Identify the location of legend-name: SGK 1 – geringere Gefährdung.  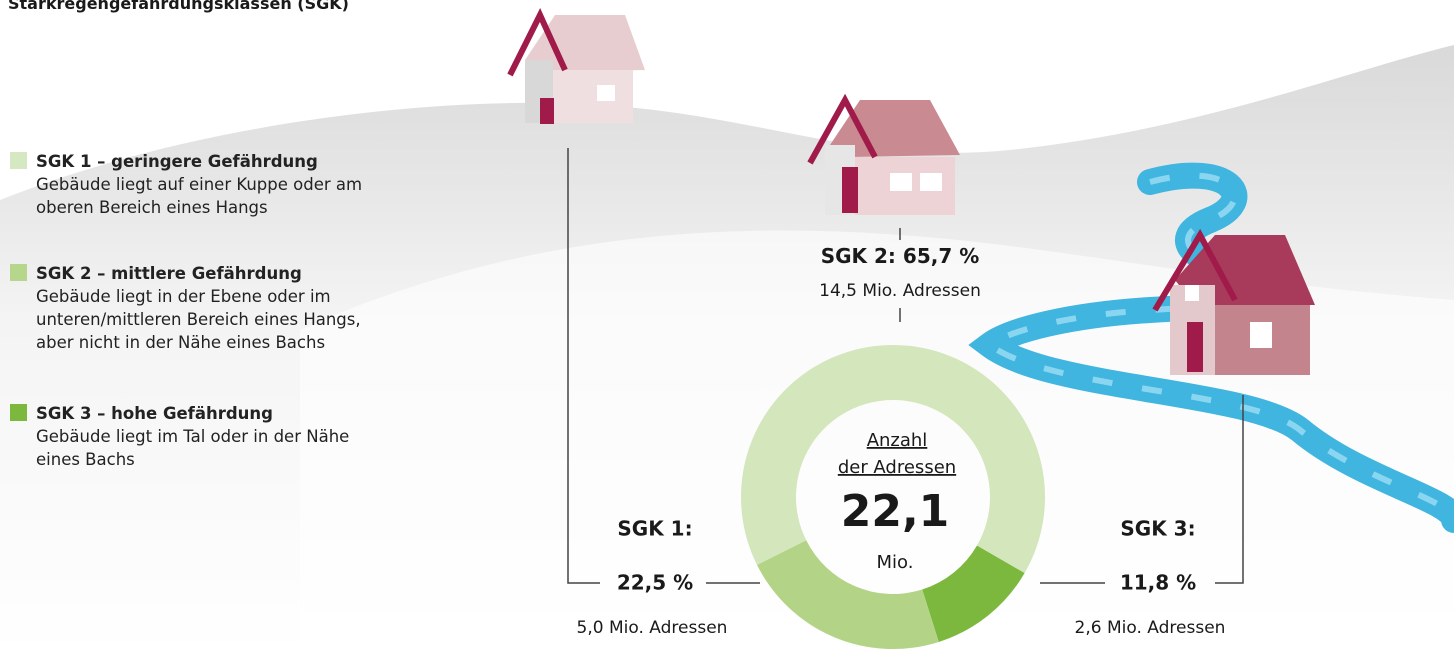
(177, 161).